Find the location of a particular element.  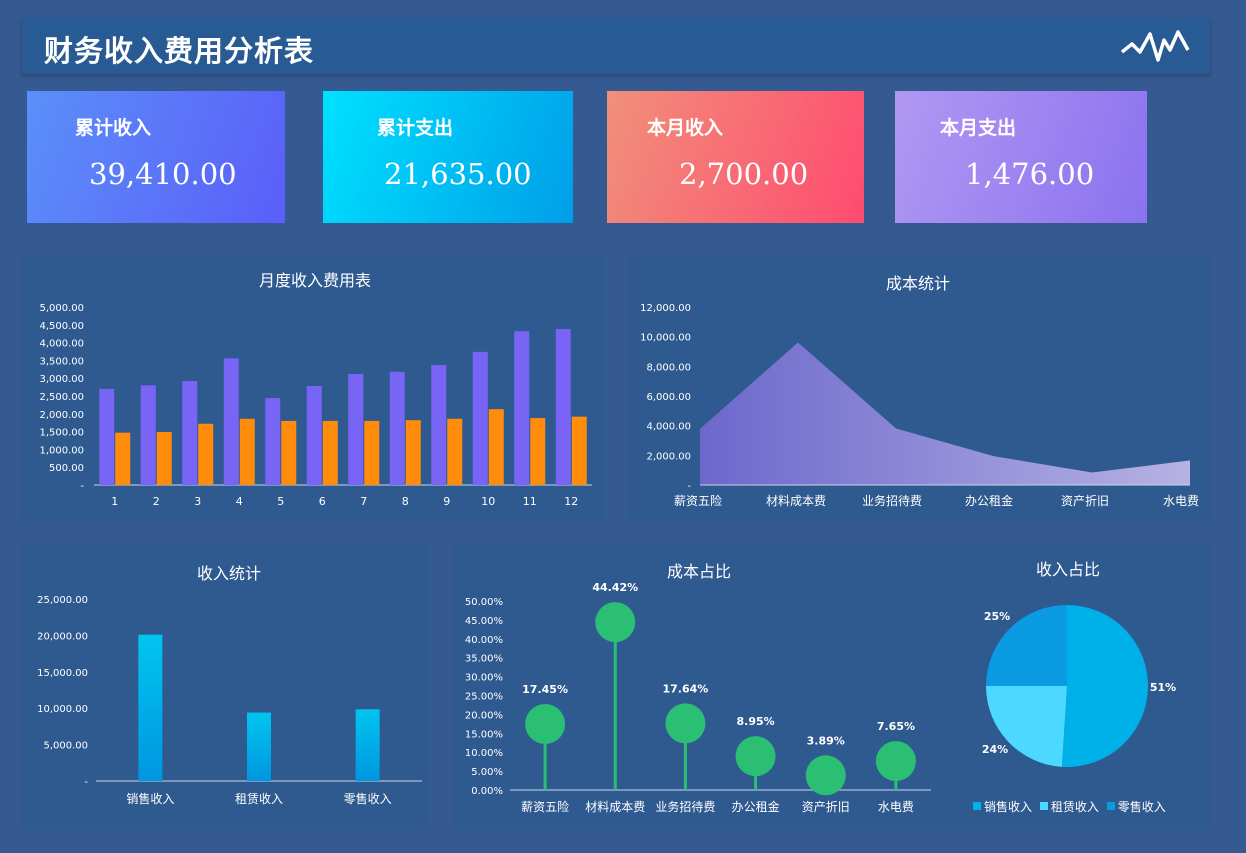

x-tick-label: 11 is located at coordinates (530, 501).